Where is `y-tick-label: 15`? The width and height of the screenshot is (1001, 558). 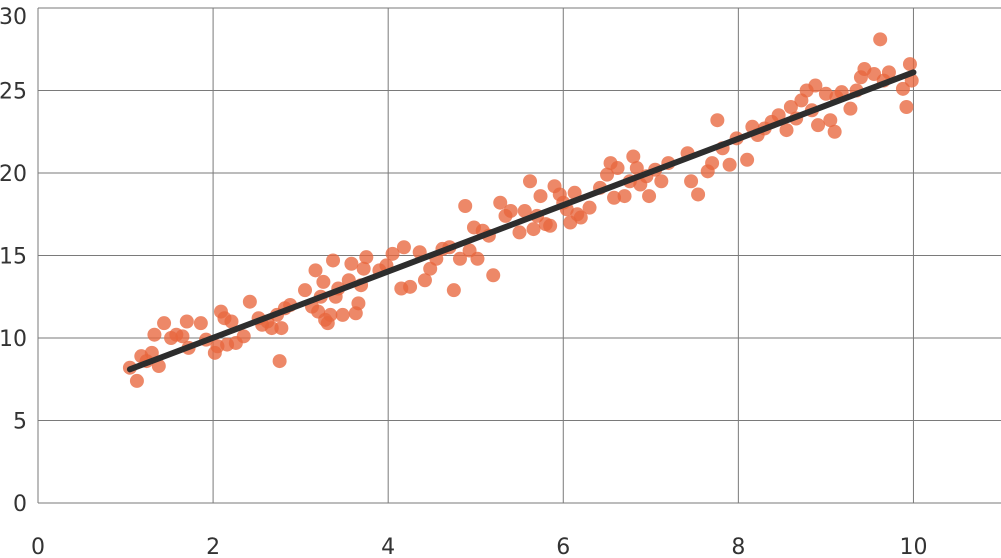 y-tick-label: 15 is located at coordinates (13, 257).